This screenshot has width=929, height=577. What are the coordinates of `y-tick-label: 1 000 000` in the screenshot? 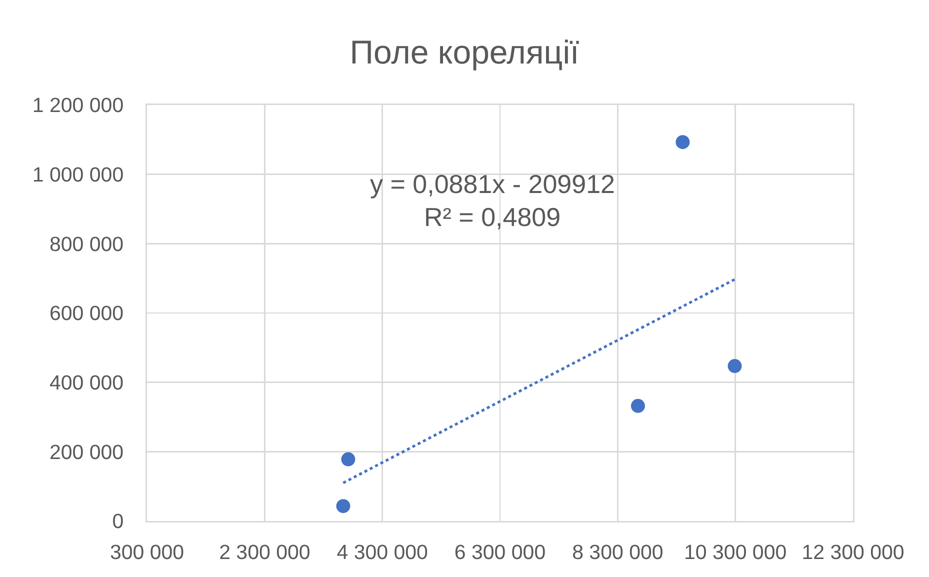 It's located at (78, 175).